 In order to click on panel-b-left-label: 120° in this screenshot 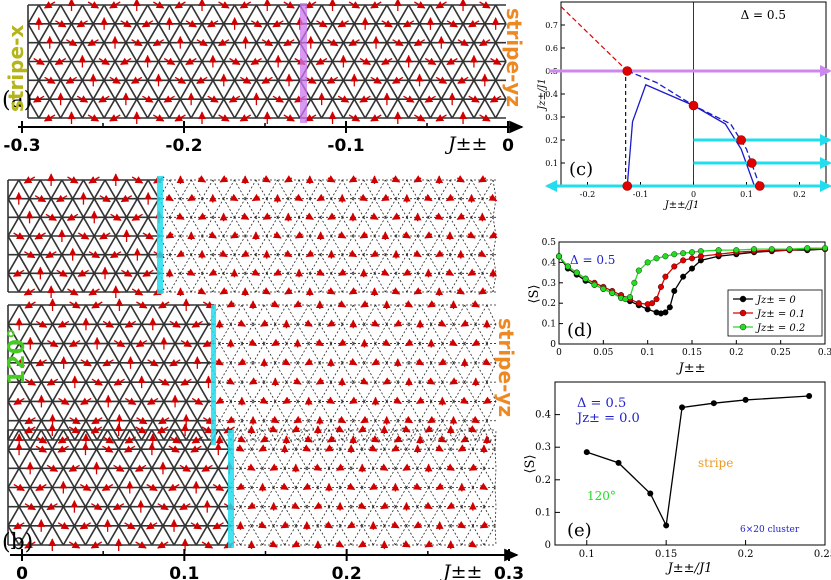, I will do `click(17, 356)`.